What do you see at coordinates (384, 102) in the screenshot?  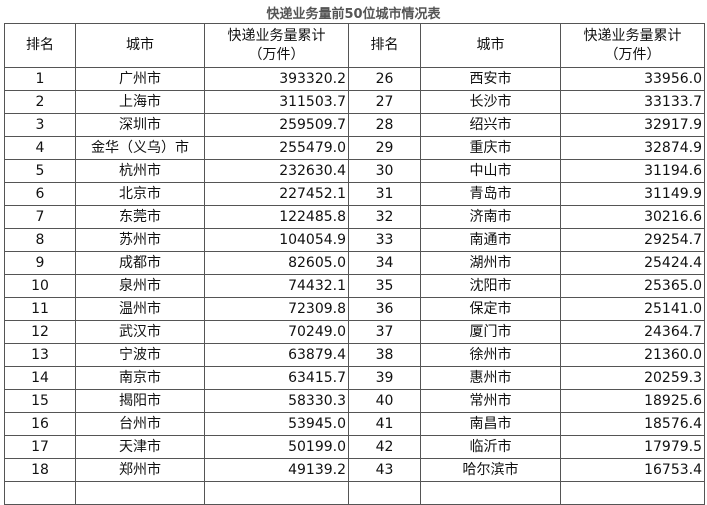 I see `rank-cell: 27` at bounding box center [384, 102].